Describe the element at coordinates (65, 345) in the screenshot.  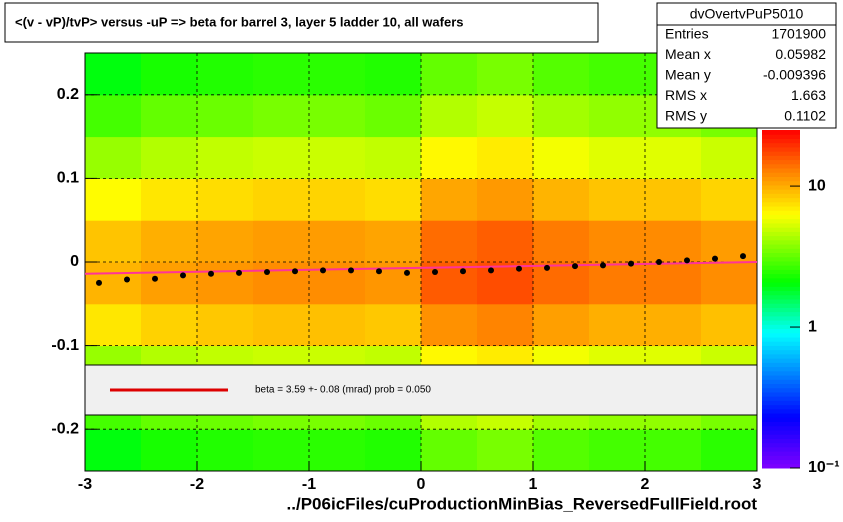
I see `y-tick-label: -0.1` at that location.